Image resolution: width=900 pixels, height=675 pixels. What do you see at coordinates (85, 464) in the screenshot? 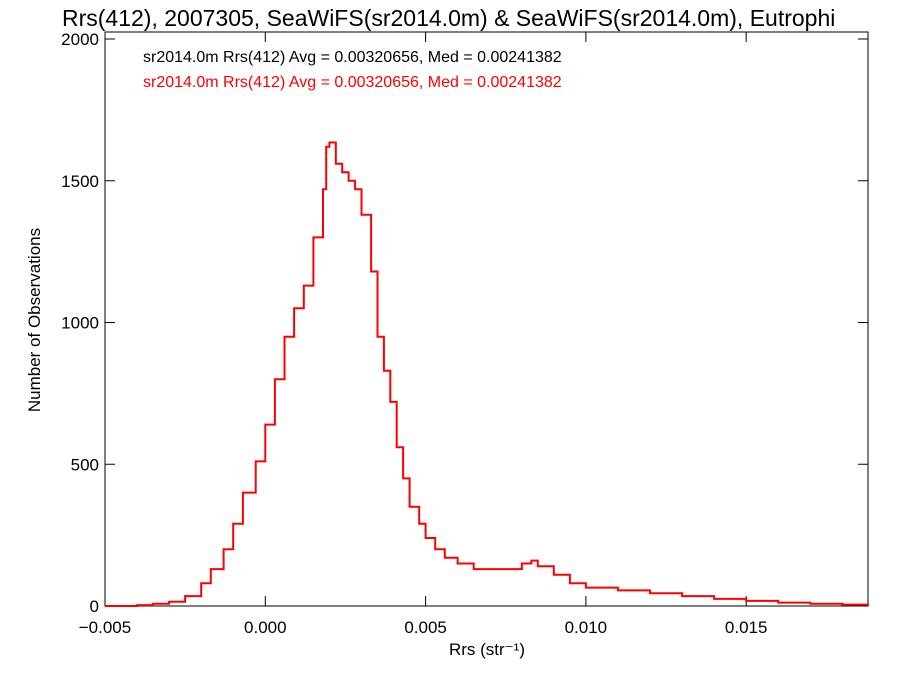
I see `y-tick-label: 500` at bounding box center [85, 464].